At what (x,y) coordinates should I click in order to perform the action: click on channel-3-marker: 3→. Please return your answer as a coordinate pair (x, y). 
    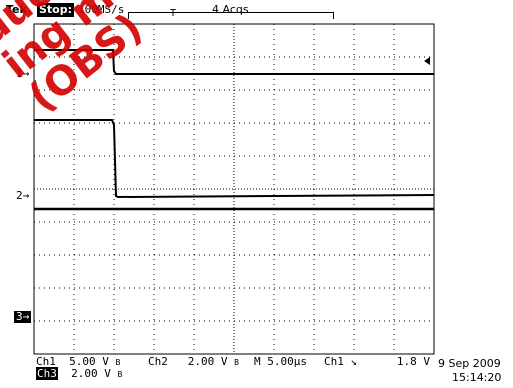
    Looking at the image, I should click on (23, 316).